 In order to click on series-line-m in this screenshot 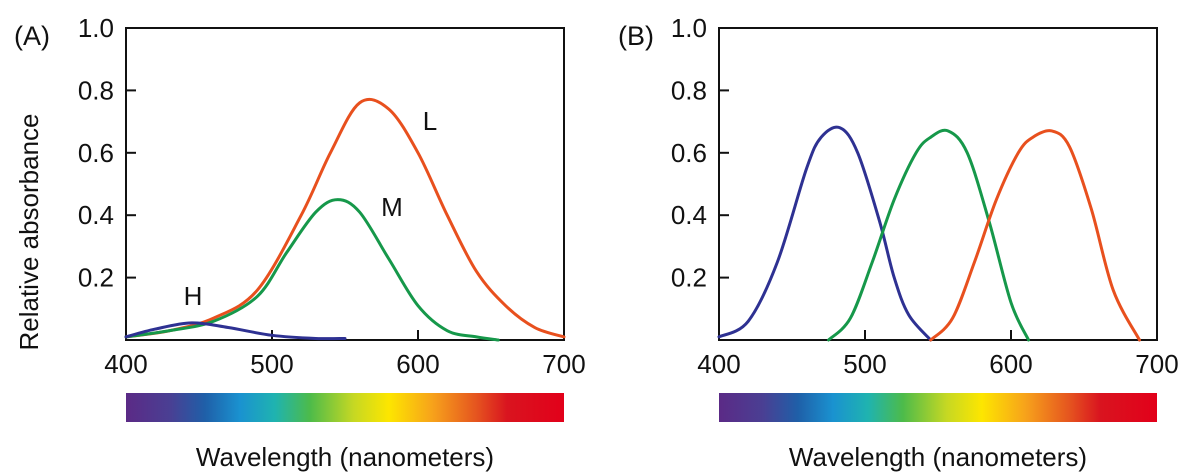, I will do `click(312, 270)`.